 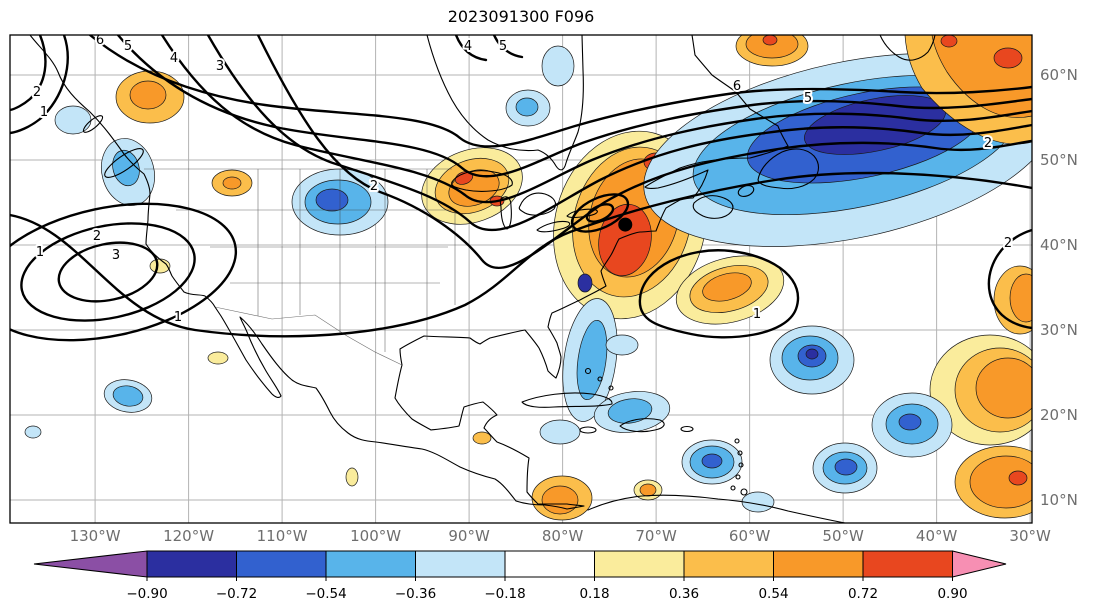 I want to click on colorbar-tick-label: 0.72, so click(x=863, y=594).